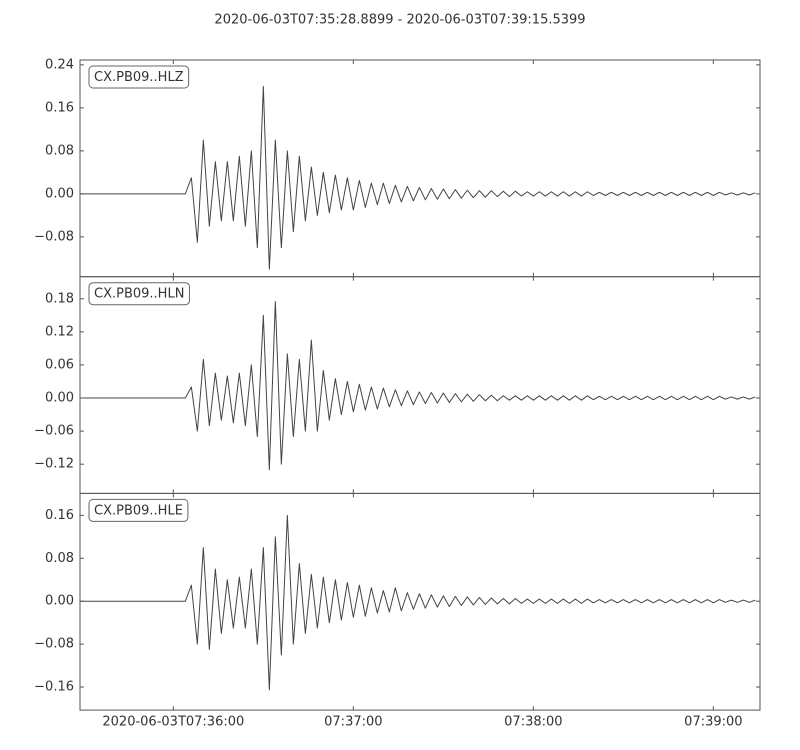 Image resolution: width=800 pixels, height=750 pixels. What do you see at coordinates (59, 298) in the screenshot?
I see `y-tick-label: 0.18` at bounding box center [59, 298].